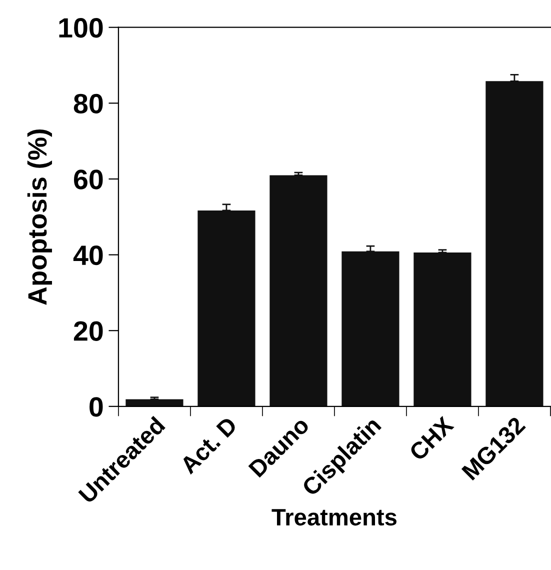 Image resolution: width=551 pixels, height=570 pixels. Describe the element at coordinates (39, 217) in the screenshot. I see `y-axis-title: Apoptosis (%)` at that location.